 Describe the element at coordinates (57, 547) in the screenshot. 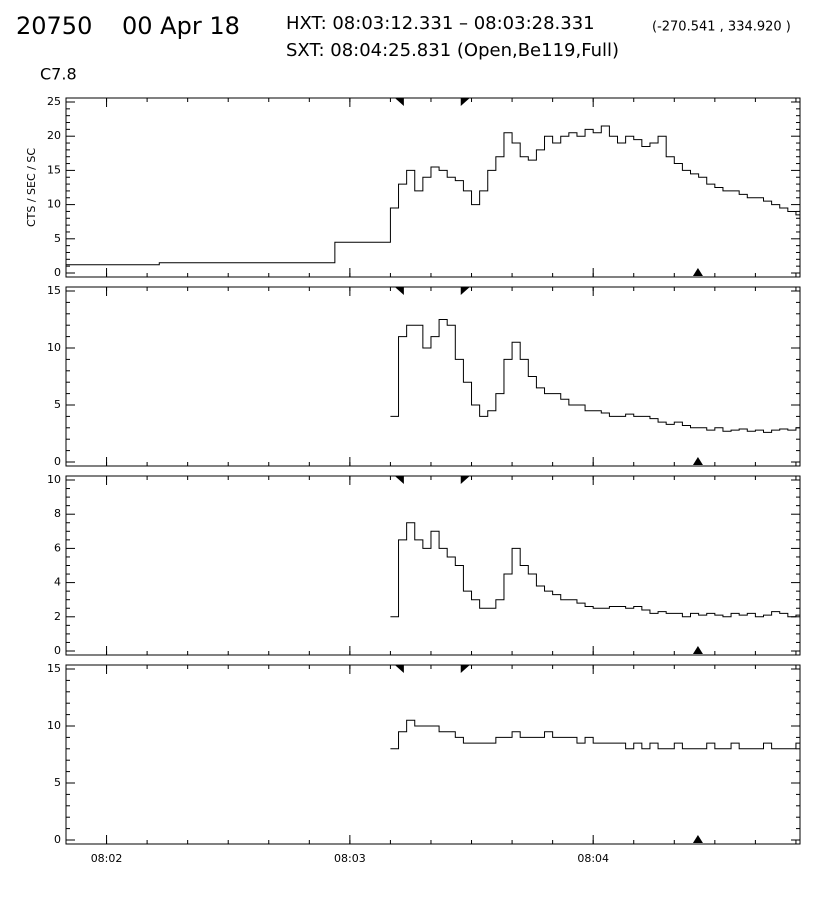

I see `y-tick-label: 6` at that location.